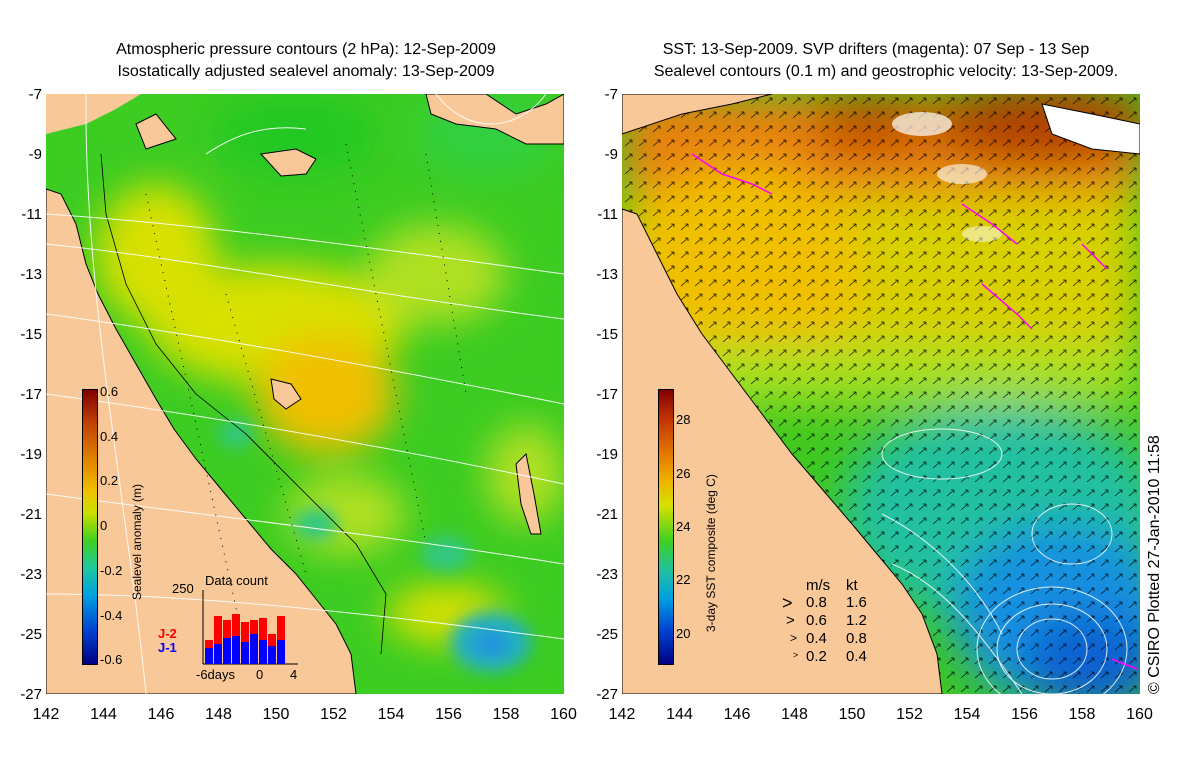  What do you see at coordinates (679, 714) in the screenshot?
I see `right-xtick-1: 144` at bounding box center [679, 714].